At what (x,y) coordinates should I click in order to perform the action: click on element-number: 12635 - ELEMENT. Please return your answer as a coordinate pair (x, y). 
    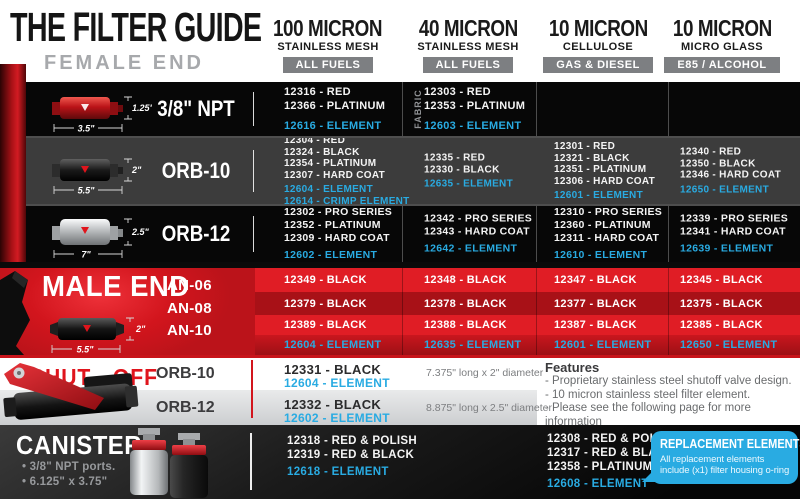
    Looking at the image, I should click on (468, 184).